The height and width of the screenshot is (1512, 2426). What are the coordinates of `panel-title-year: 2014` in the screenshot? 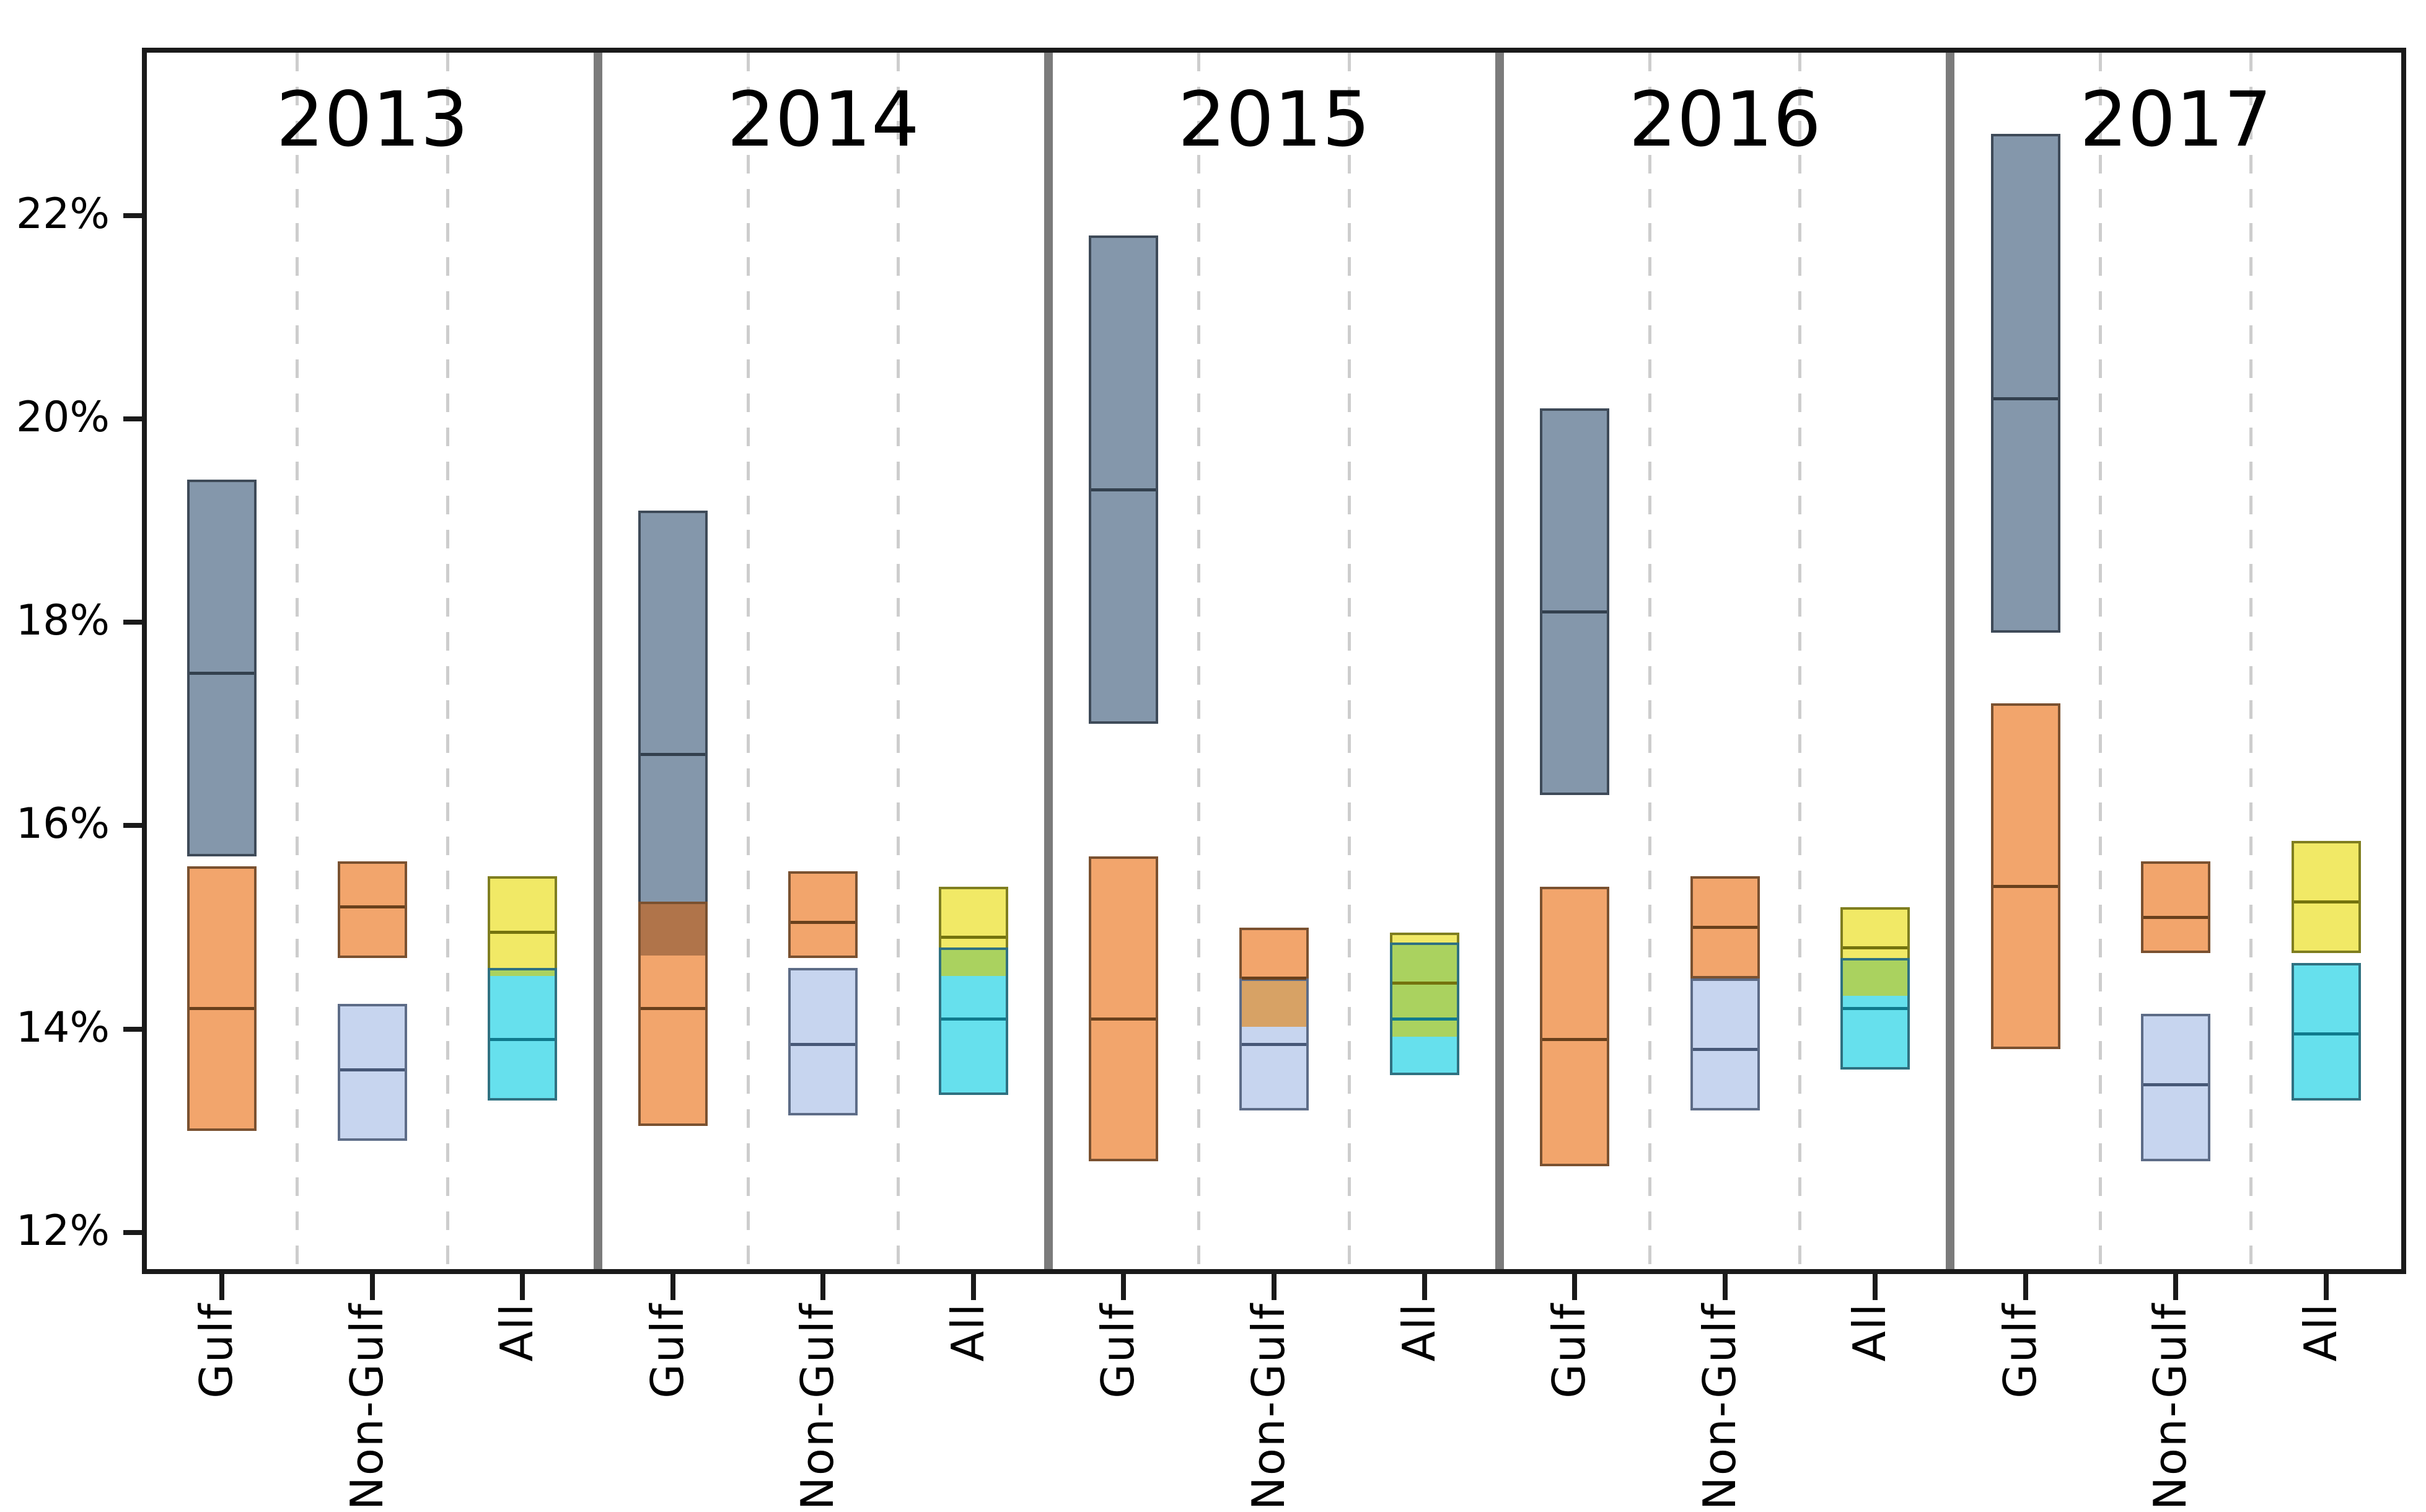 It's located at (823, 120).